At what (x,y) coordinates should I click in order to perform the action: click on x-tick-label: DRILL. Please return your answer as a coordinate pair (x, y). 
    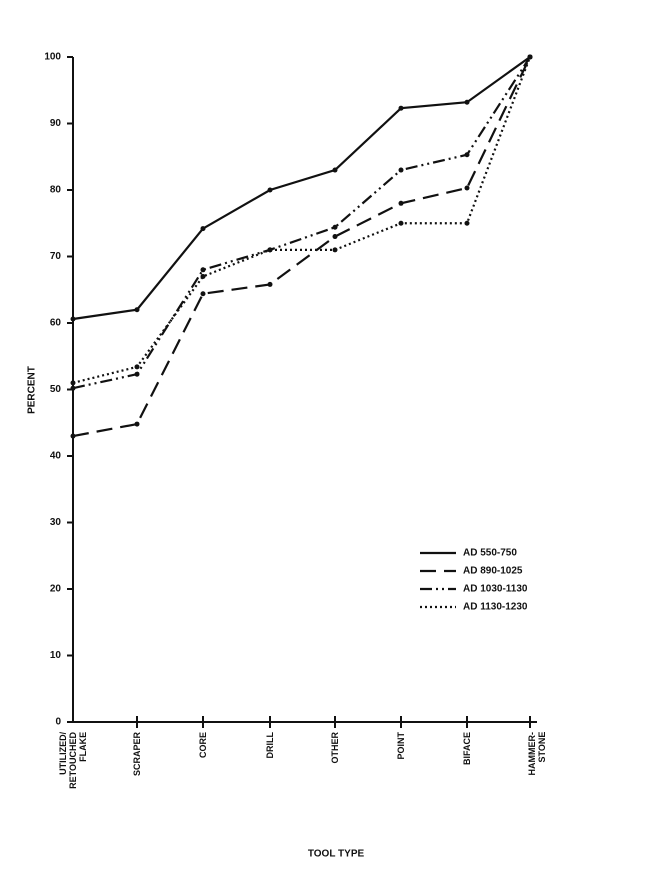
    Looking at the image, I should click on (270, 745).